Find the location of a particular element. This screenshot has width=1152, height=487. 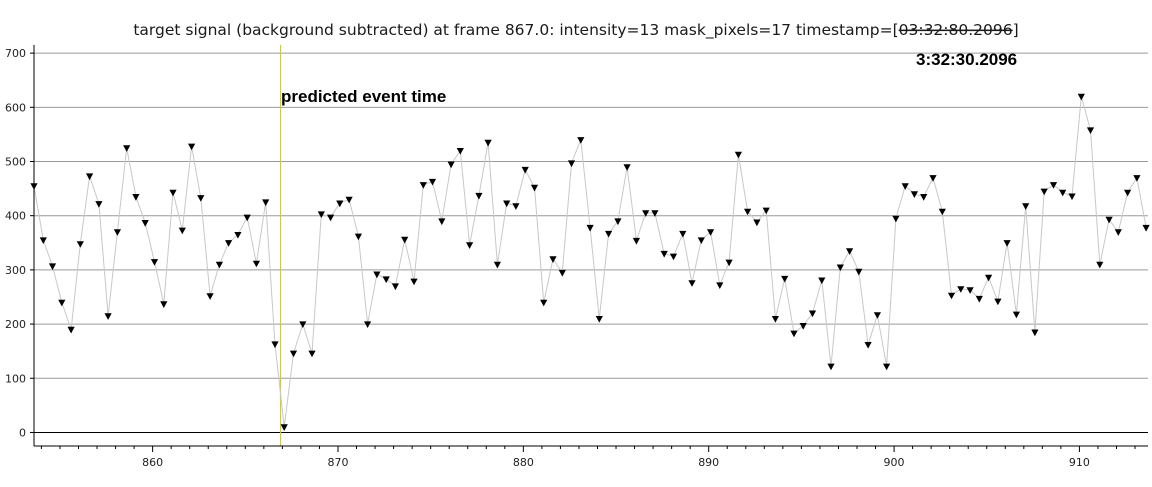

chart-title-suffix: ] is located at coordinates (1016, 30).